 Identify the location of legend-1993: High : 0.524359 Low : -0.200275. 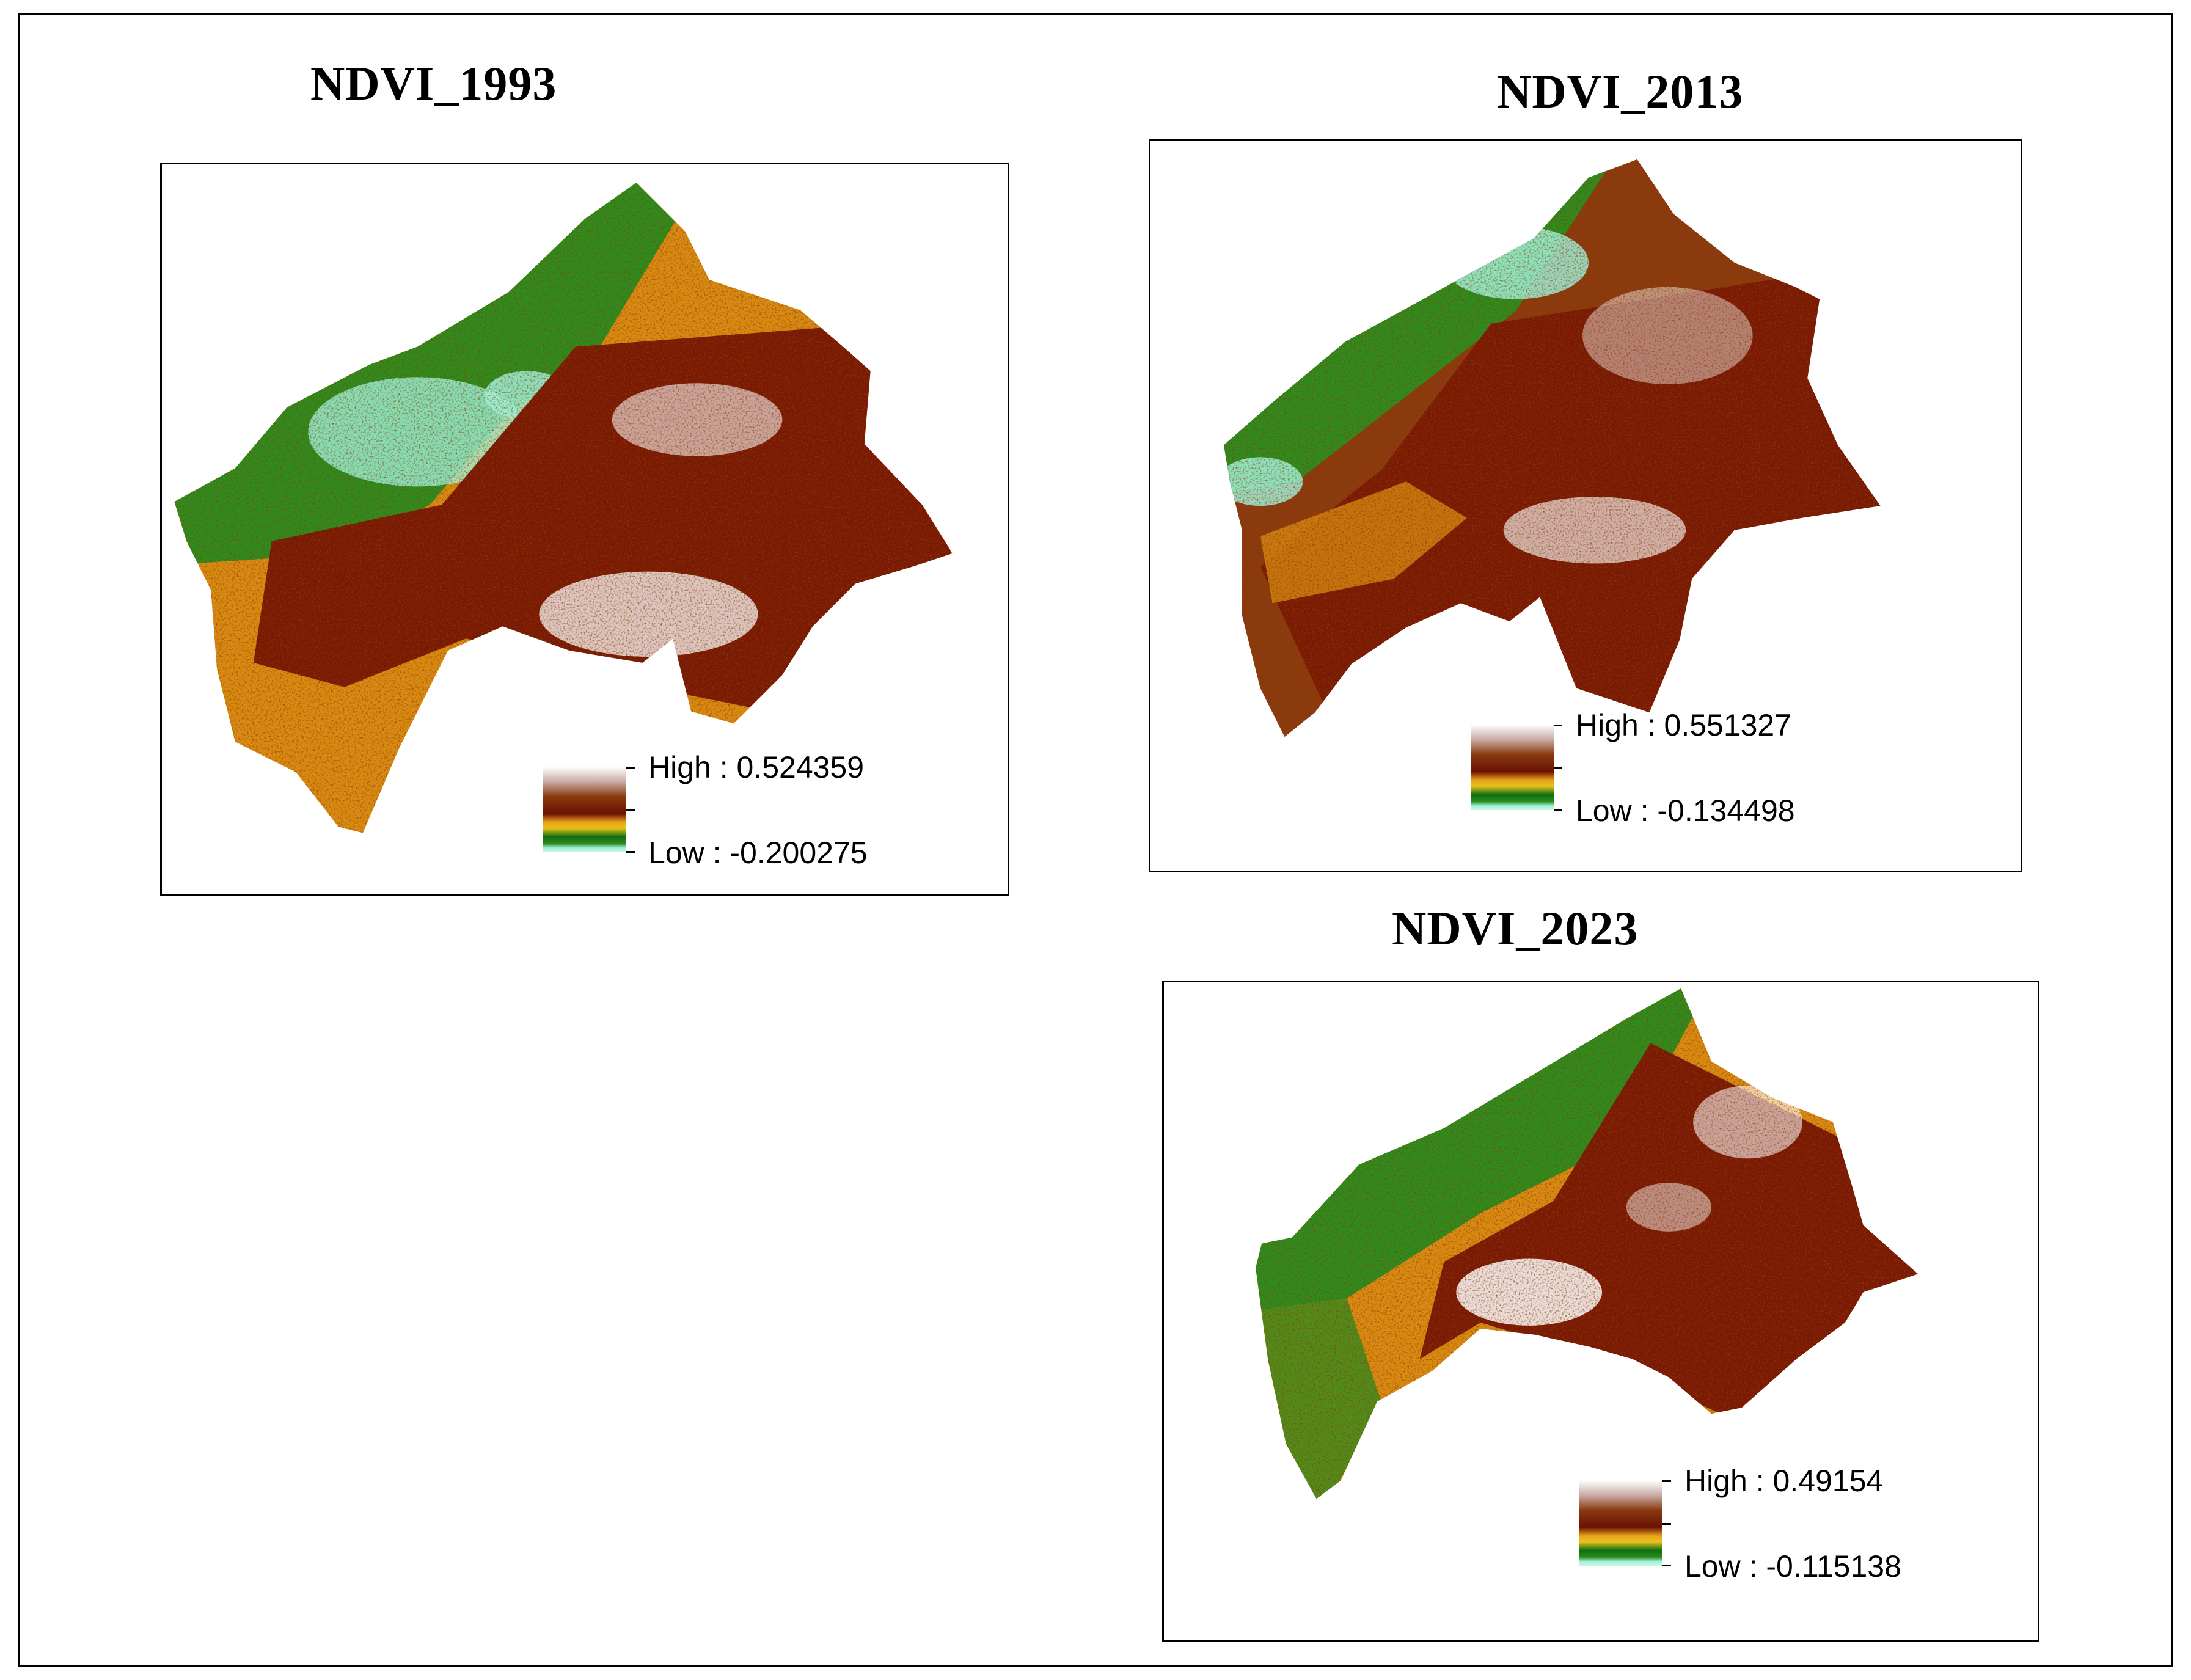
(751, 810).